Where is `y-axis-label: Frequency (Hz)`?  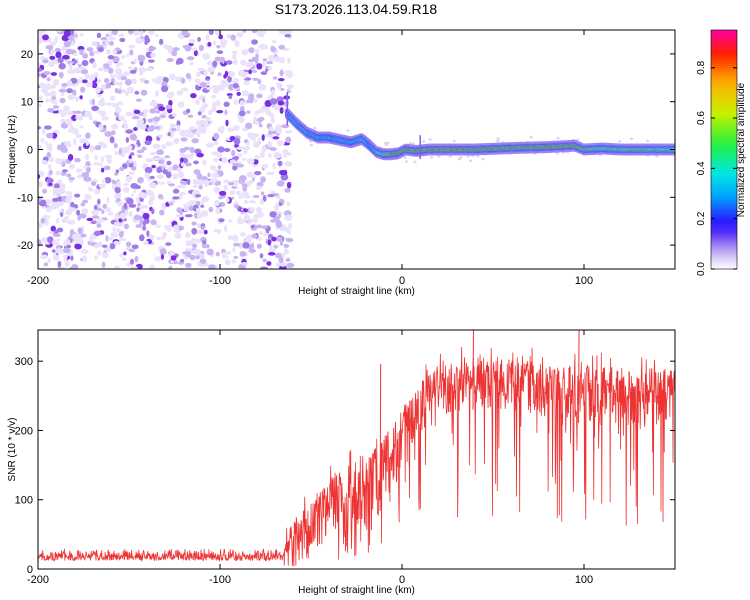 y-axis-label: Frequency (Hz) is located at coordinates (12, 149).